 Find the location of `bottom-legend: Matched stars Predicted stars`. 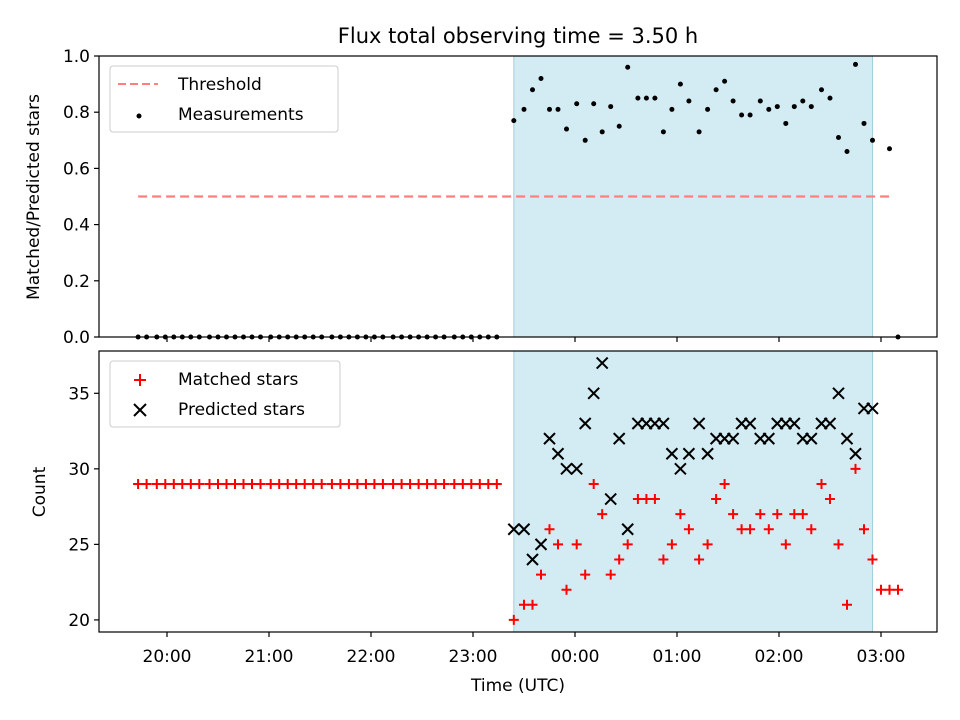

bottom-legend: Matched stars Predicted stars is located at coordinates (225, 394).